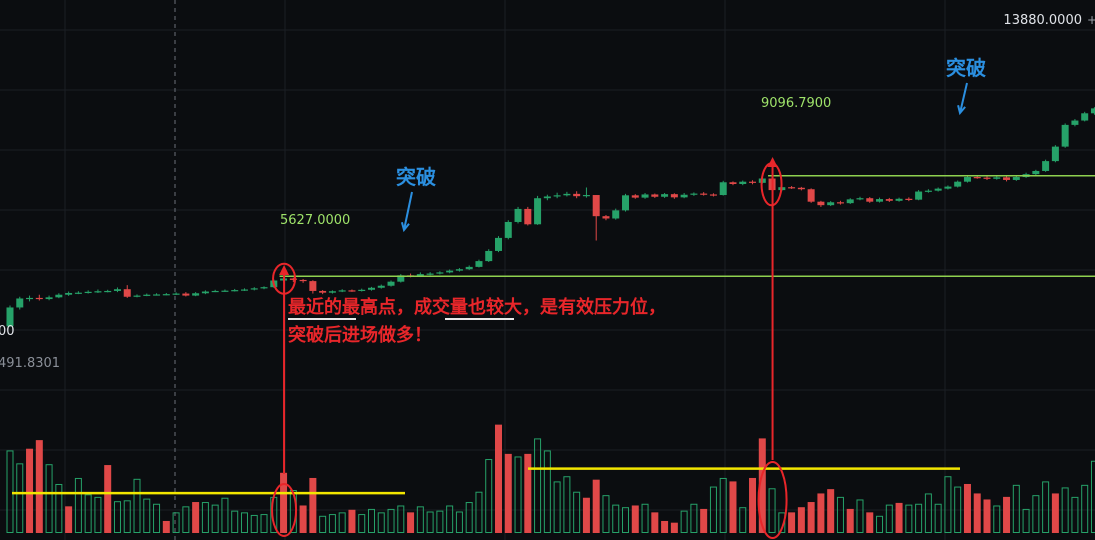 Image resolution: width=1095 pixels, height=540 pixels. I want to click on top-price-label: 13880.0000, so click(1042, 20).